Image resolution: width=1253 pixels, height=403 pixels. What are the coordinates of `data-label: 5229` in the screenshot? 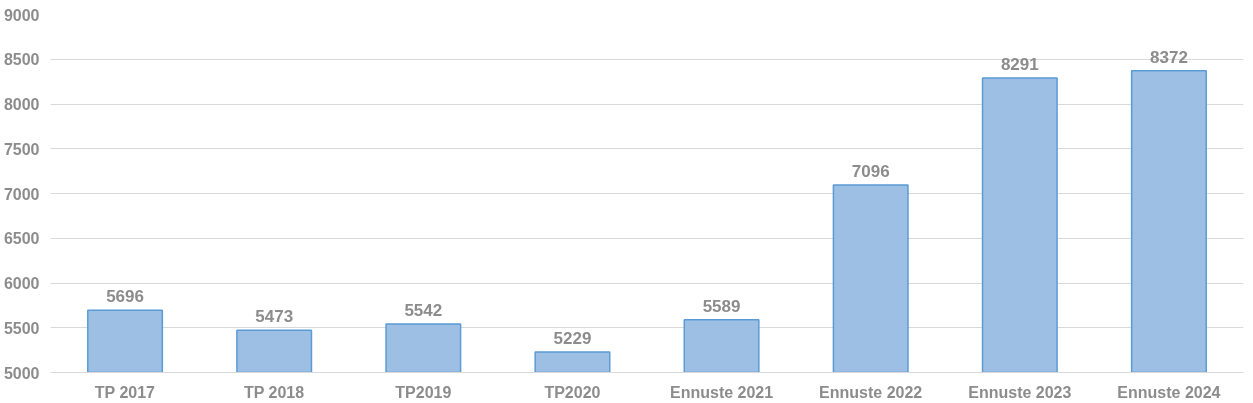 It's located at (572, 338).